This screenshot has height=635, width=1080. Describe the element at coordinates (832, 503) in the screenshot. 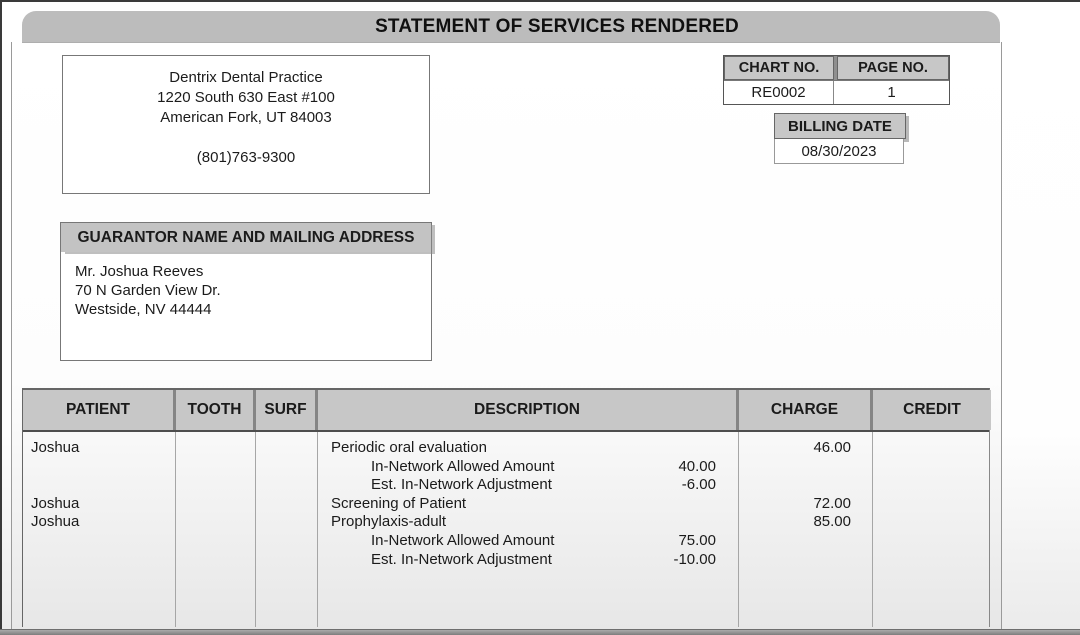

I see `charge-cell: 72.00` at that location.